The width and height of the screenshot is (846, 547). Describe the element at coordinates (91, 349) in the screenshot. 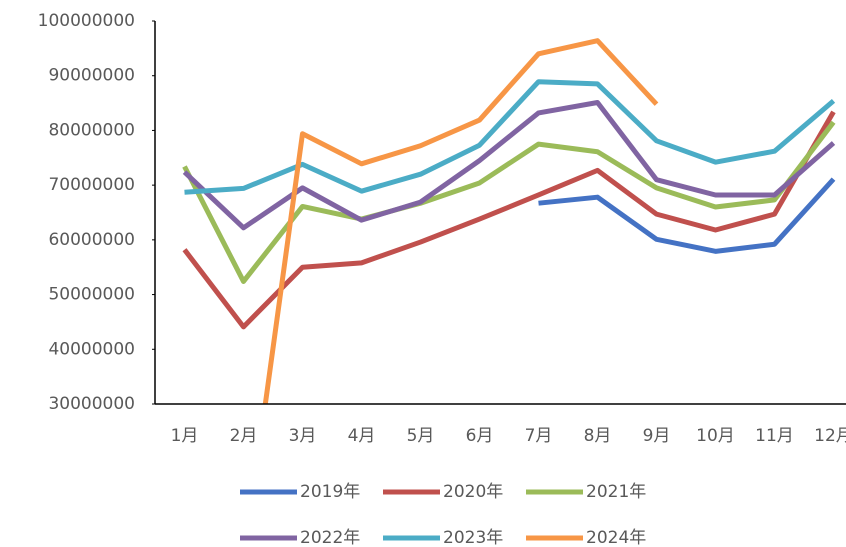

I see `y-tick-label: 40000000` at that location.